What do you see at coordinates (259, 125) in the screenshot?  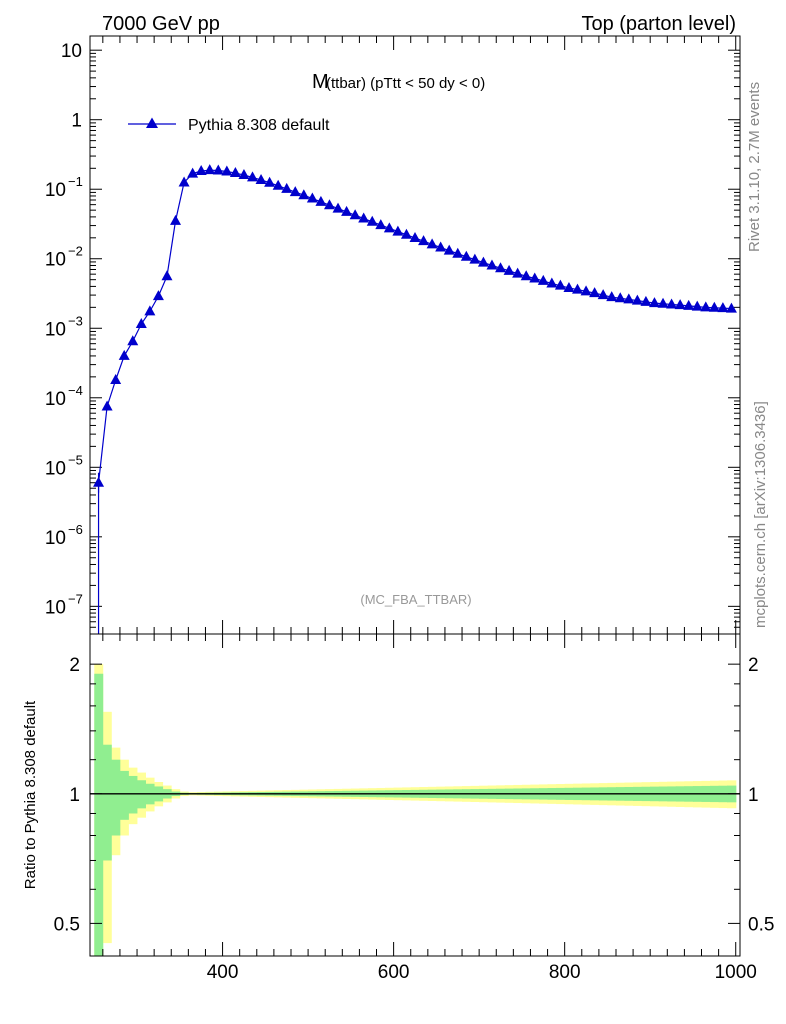 I see `legend-label: Pythia 8.308 default` at bounding box center [259, 125].